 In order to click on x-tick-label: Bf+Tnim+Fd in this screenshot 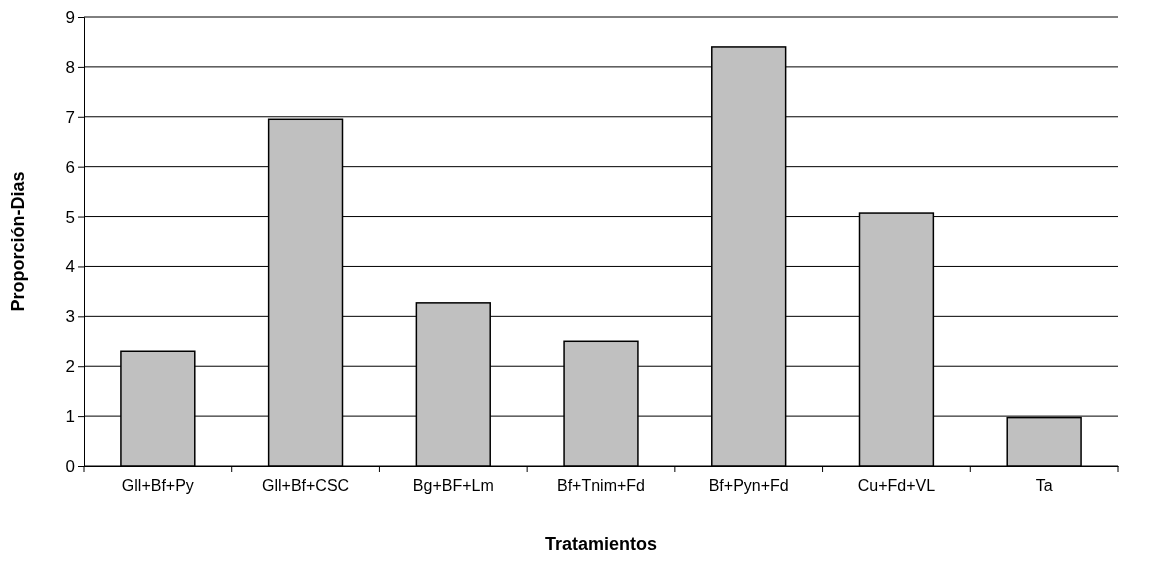, I will do `click(601, 486)`.